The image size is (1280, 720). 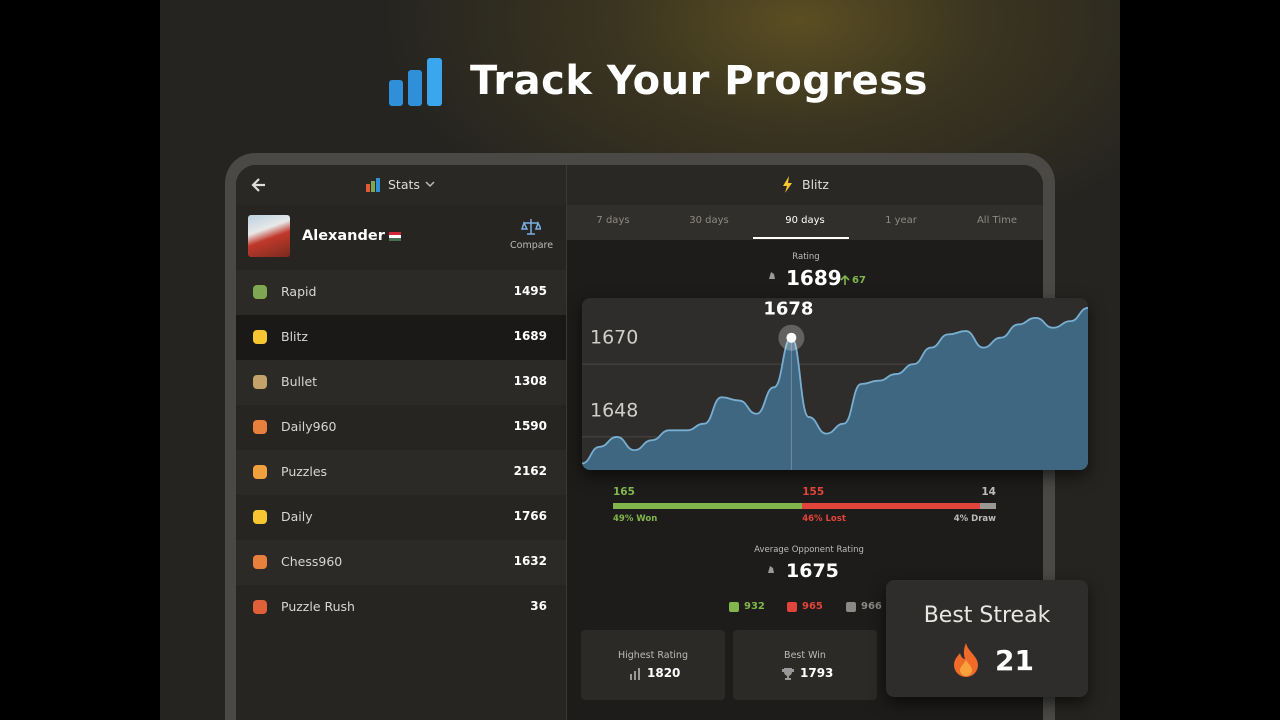 What do you see at coordinates (532, 245) in the screenshot?
I see `compare-button: Compare` at bounding box center [532, 245].